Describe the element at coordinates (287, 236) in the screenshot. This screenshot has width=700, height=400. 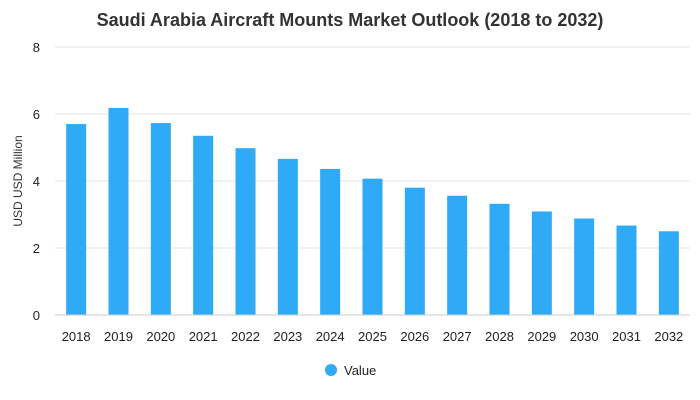
I see `bar-2023` at that location.